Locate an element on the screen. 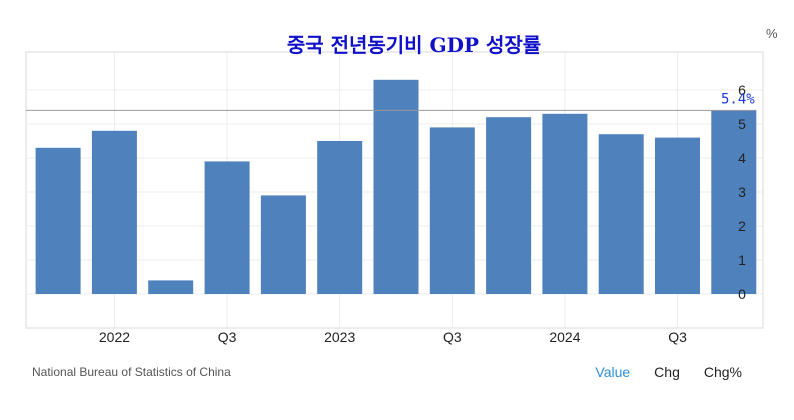  x-tick-label: 2022 is located at coordinates (114, 337).